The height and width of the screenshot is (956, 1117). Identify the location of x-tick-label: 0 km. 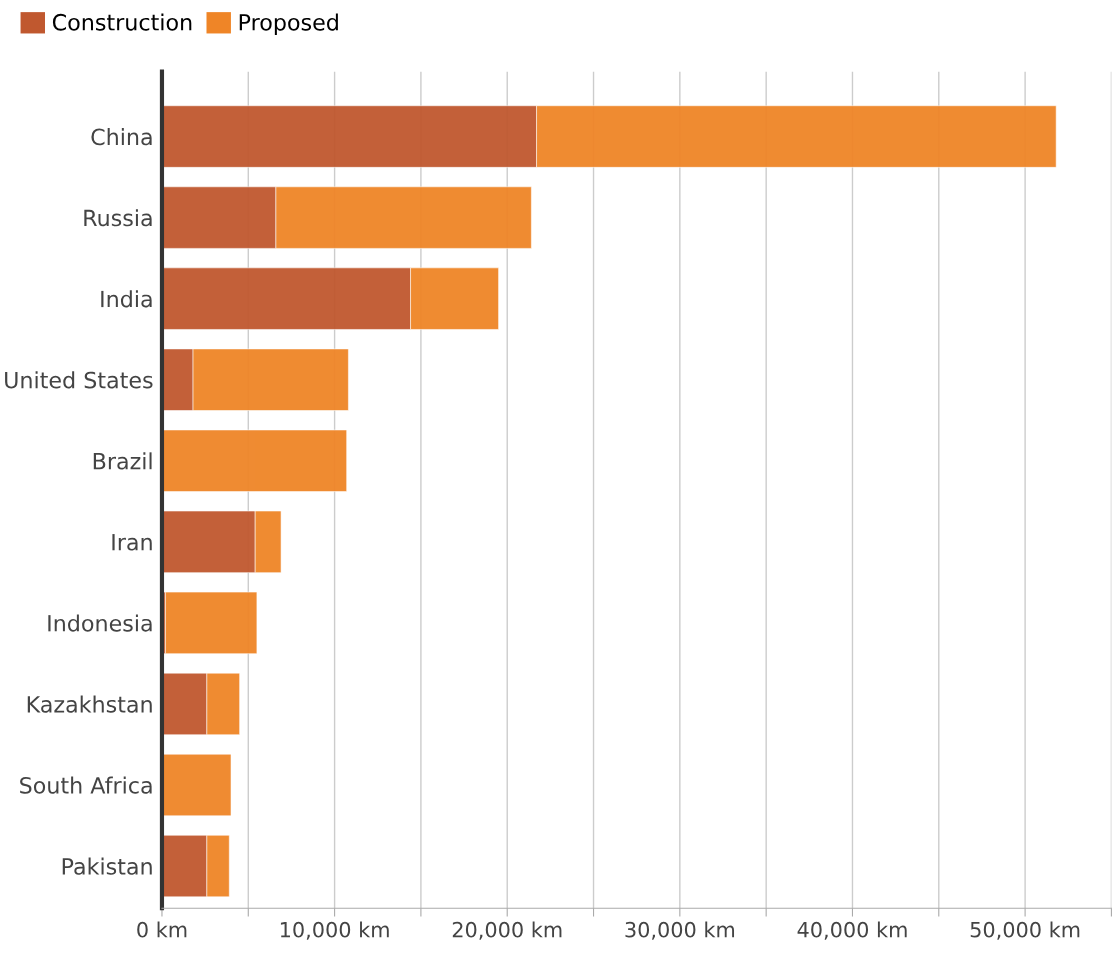
(162, 929).